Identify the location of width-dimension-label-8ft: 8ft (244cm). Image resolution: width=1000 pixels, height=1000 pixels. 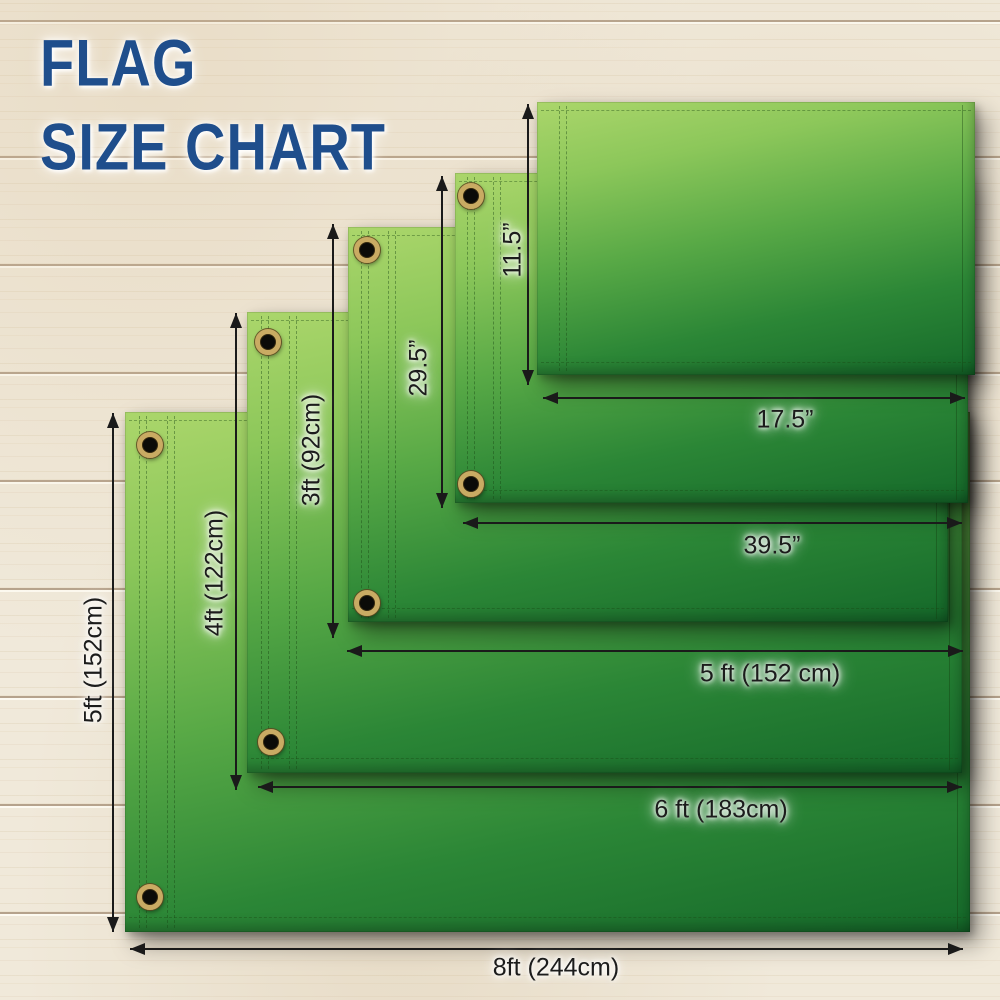
(556, 967).